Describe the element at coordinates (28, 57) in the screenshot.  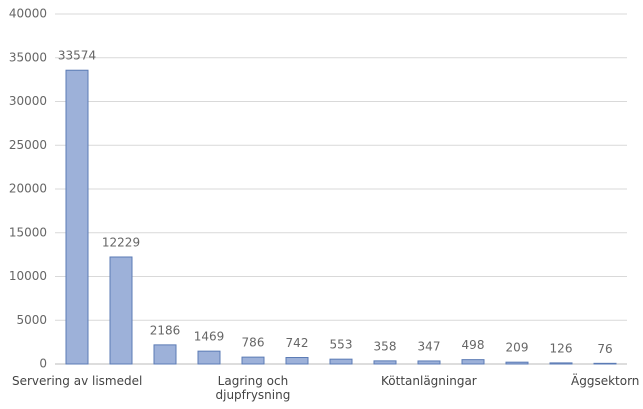
I see `y-tick-label: 35000` at that location.